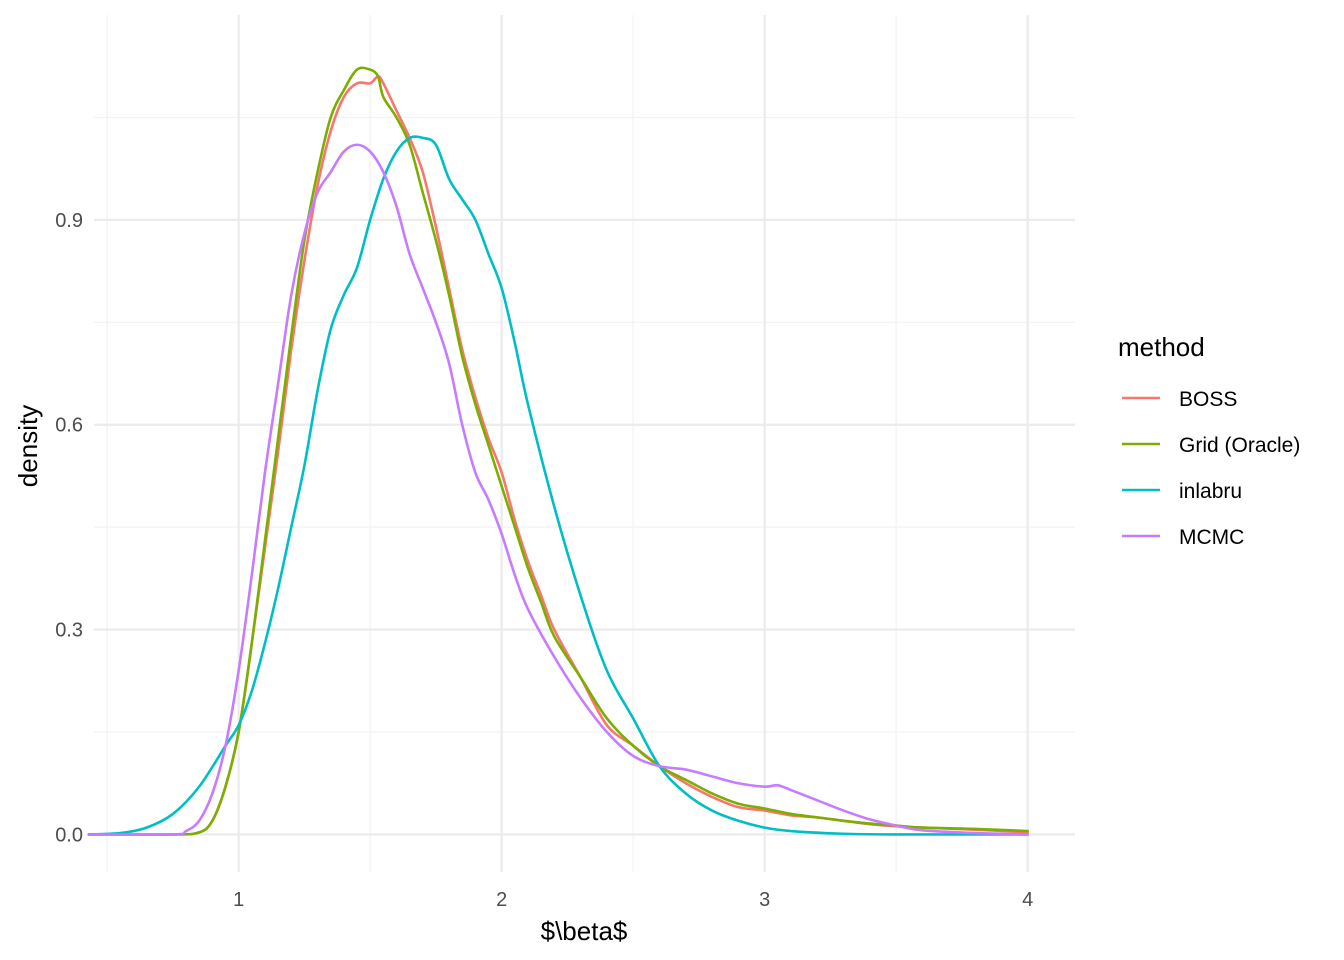 The width and height of the screenshot is (1344, 960). What do you see at coordinates (69, 835) in the screenshot?
I see `y-tick-label: 0.0` at bounding box center [69, 835].